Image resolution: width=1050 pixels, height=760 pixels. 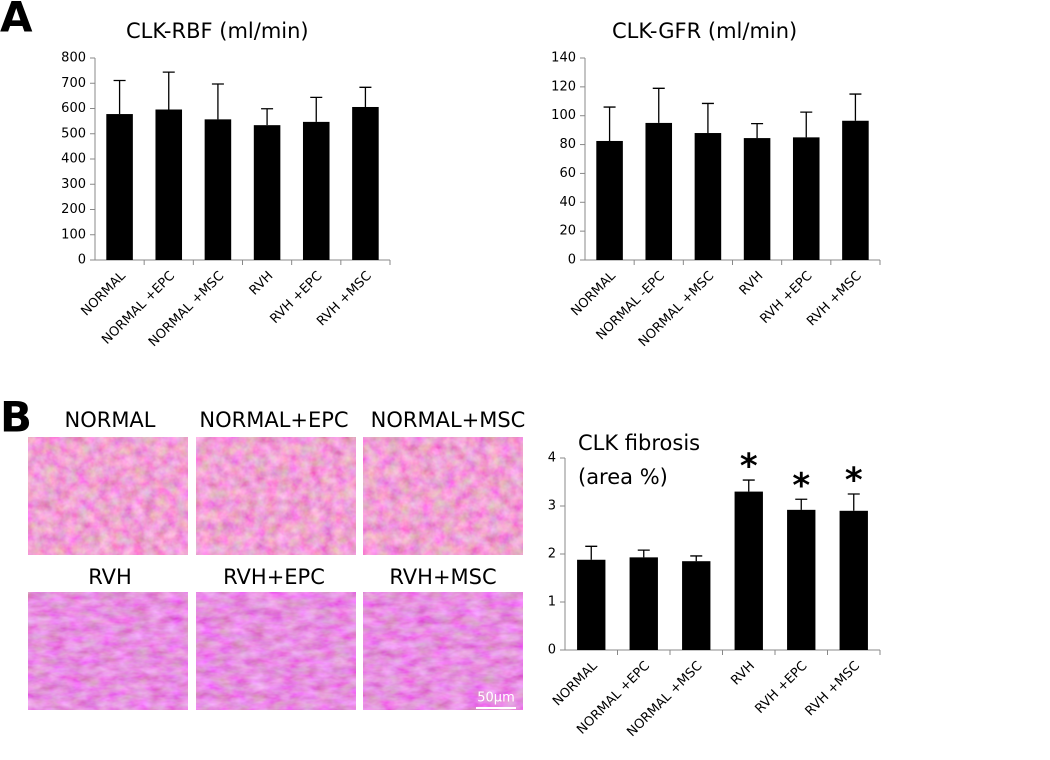 I want to click on panel-label: A, so click(x=16, y=21).